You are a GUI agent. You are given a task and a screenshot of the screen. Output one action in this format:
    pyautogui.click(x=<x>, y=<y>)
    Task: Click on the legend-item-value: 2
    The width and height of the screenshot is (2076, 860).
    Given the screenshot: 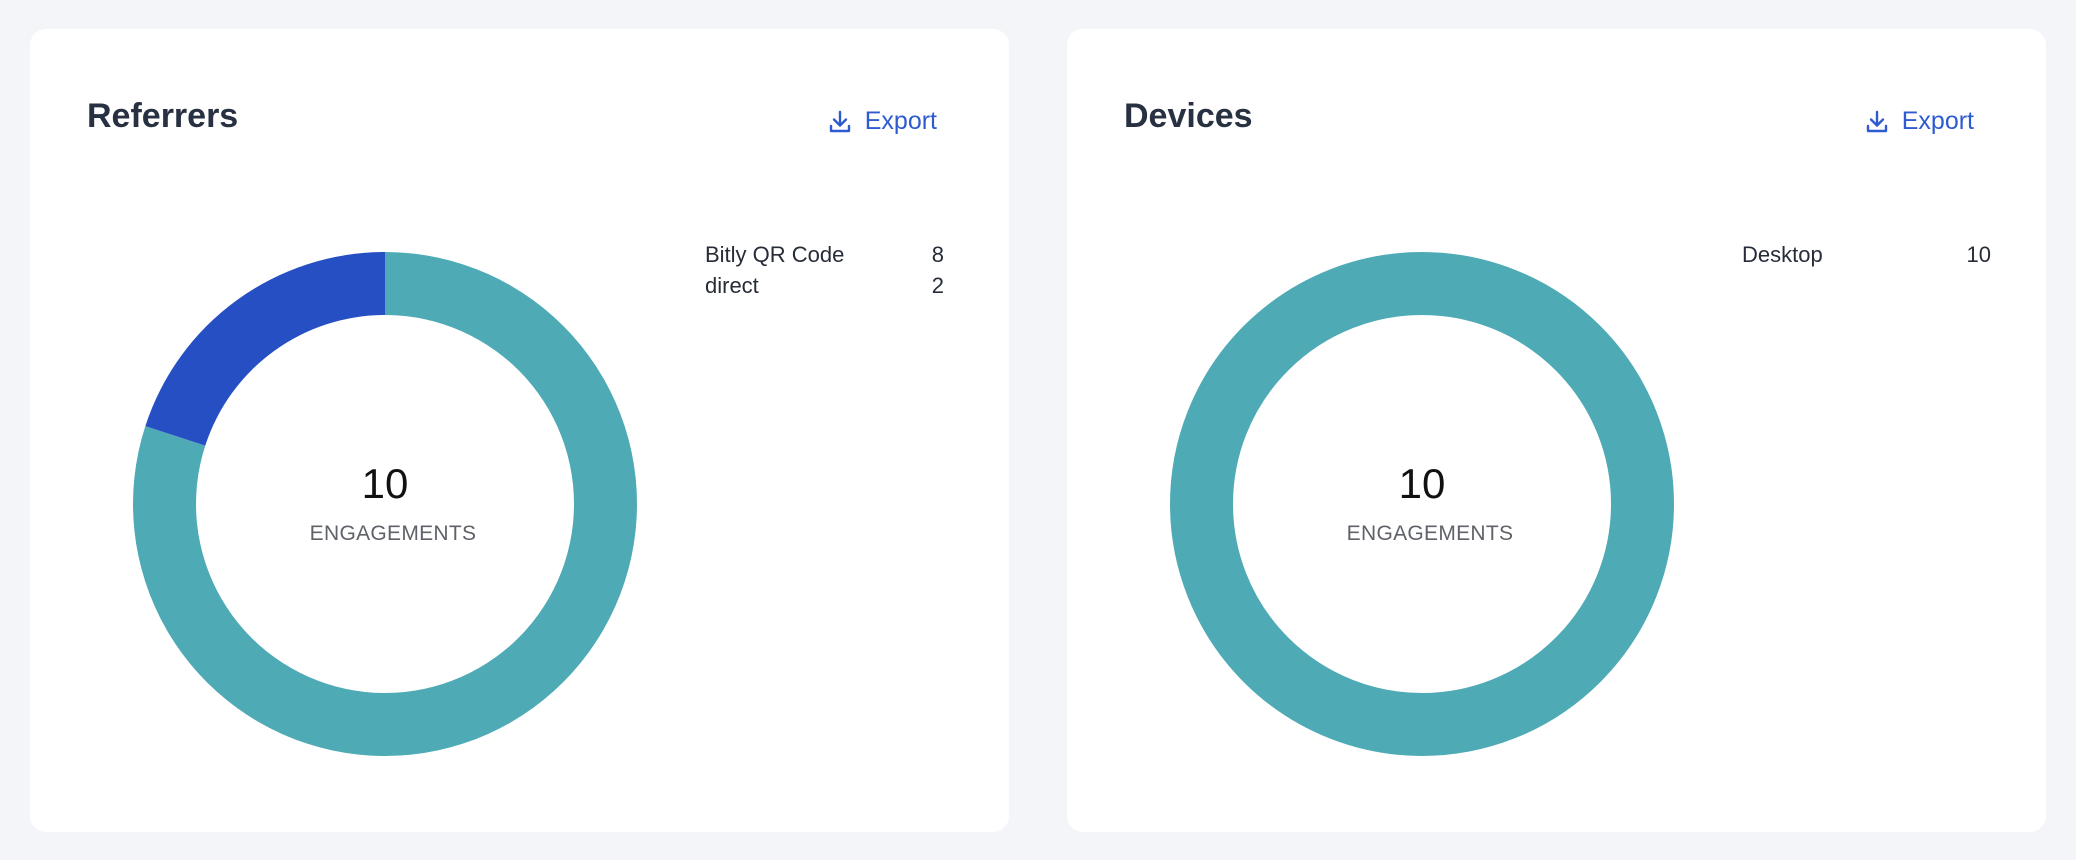 What is the action you would take?
    pyautogui.click(x=937, y=285)
    